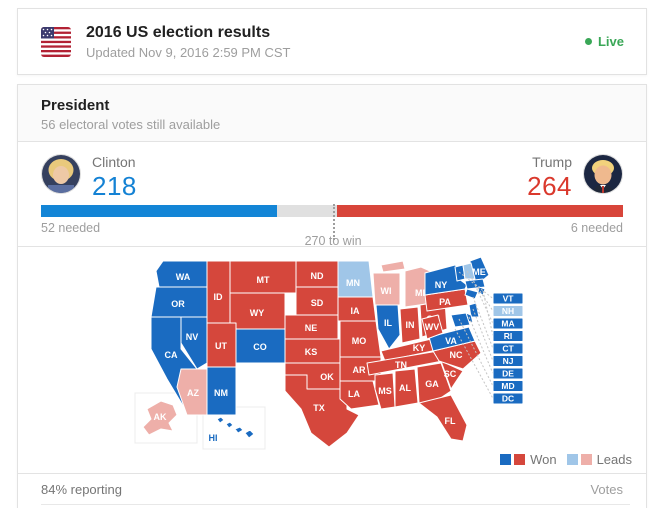 The height and width of the screenshot is (508, 657). I want to click on state-wi, so click(386, 289).